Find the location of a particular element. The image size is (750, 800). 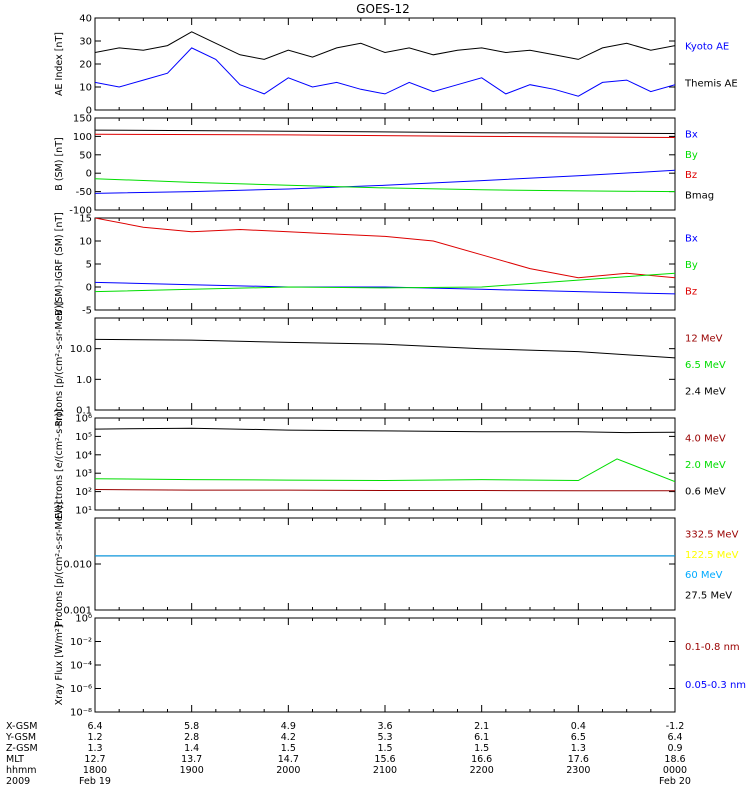

x-column-value: 2.1 is located at coordinates (481, 726).